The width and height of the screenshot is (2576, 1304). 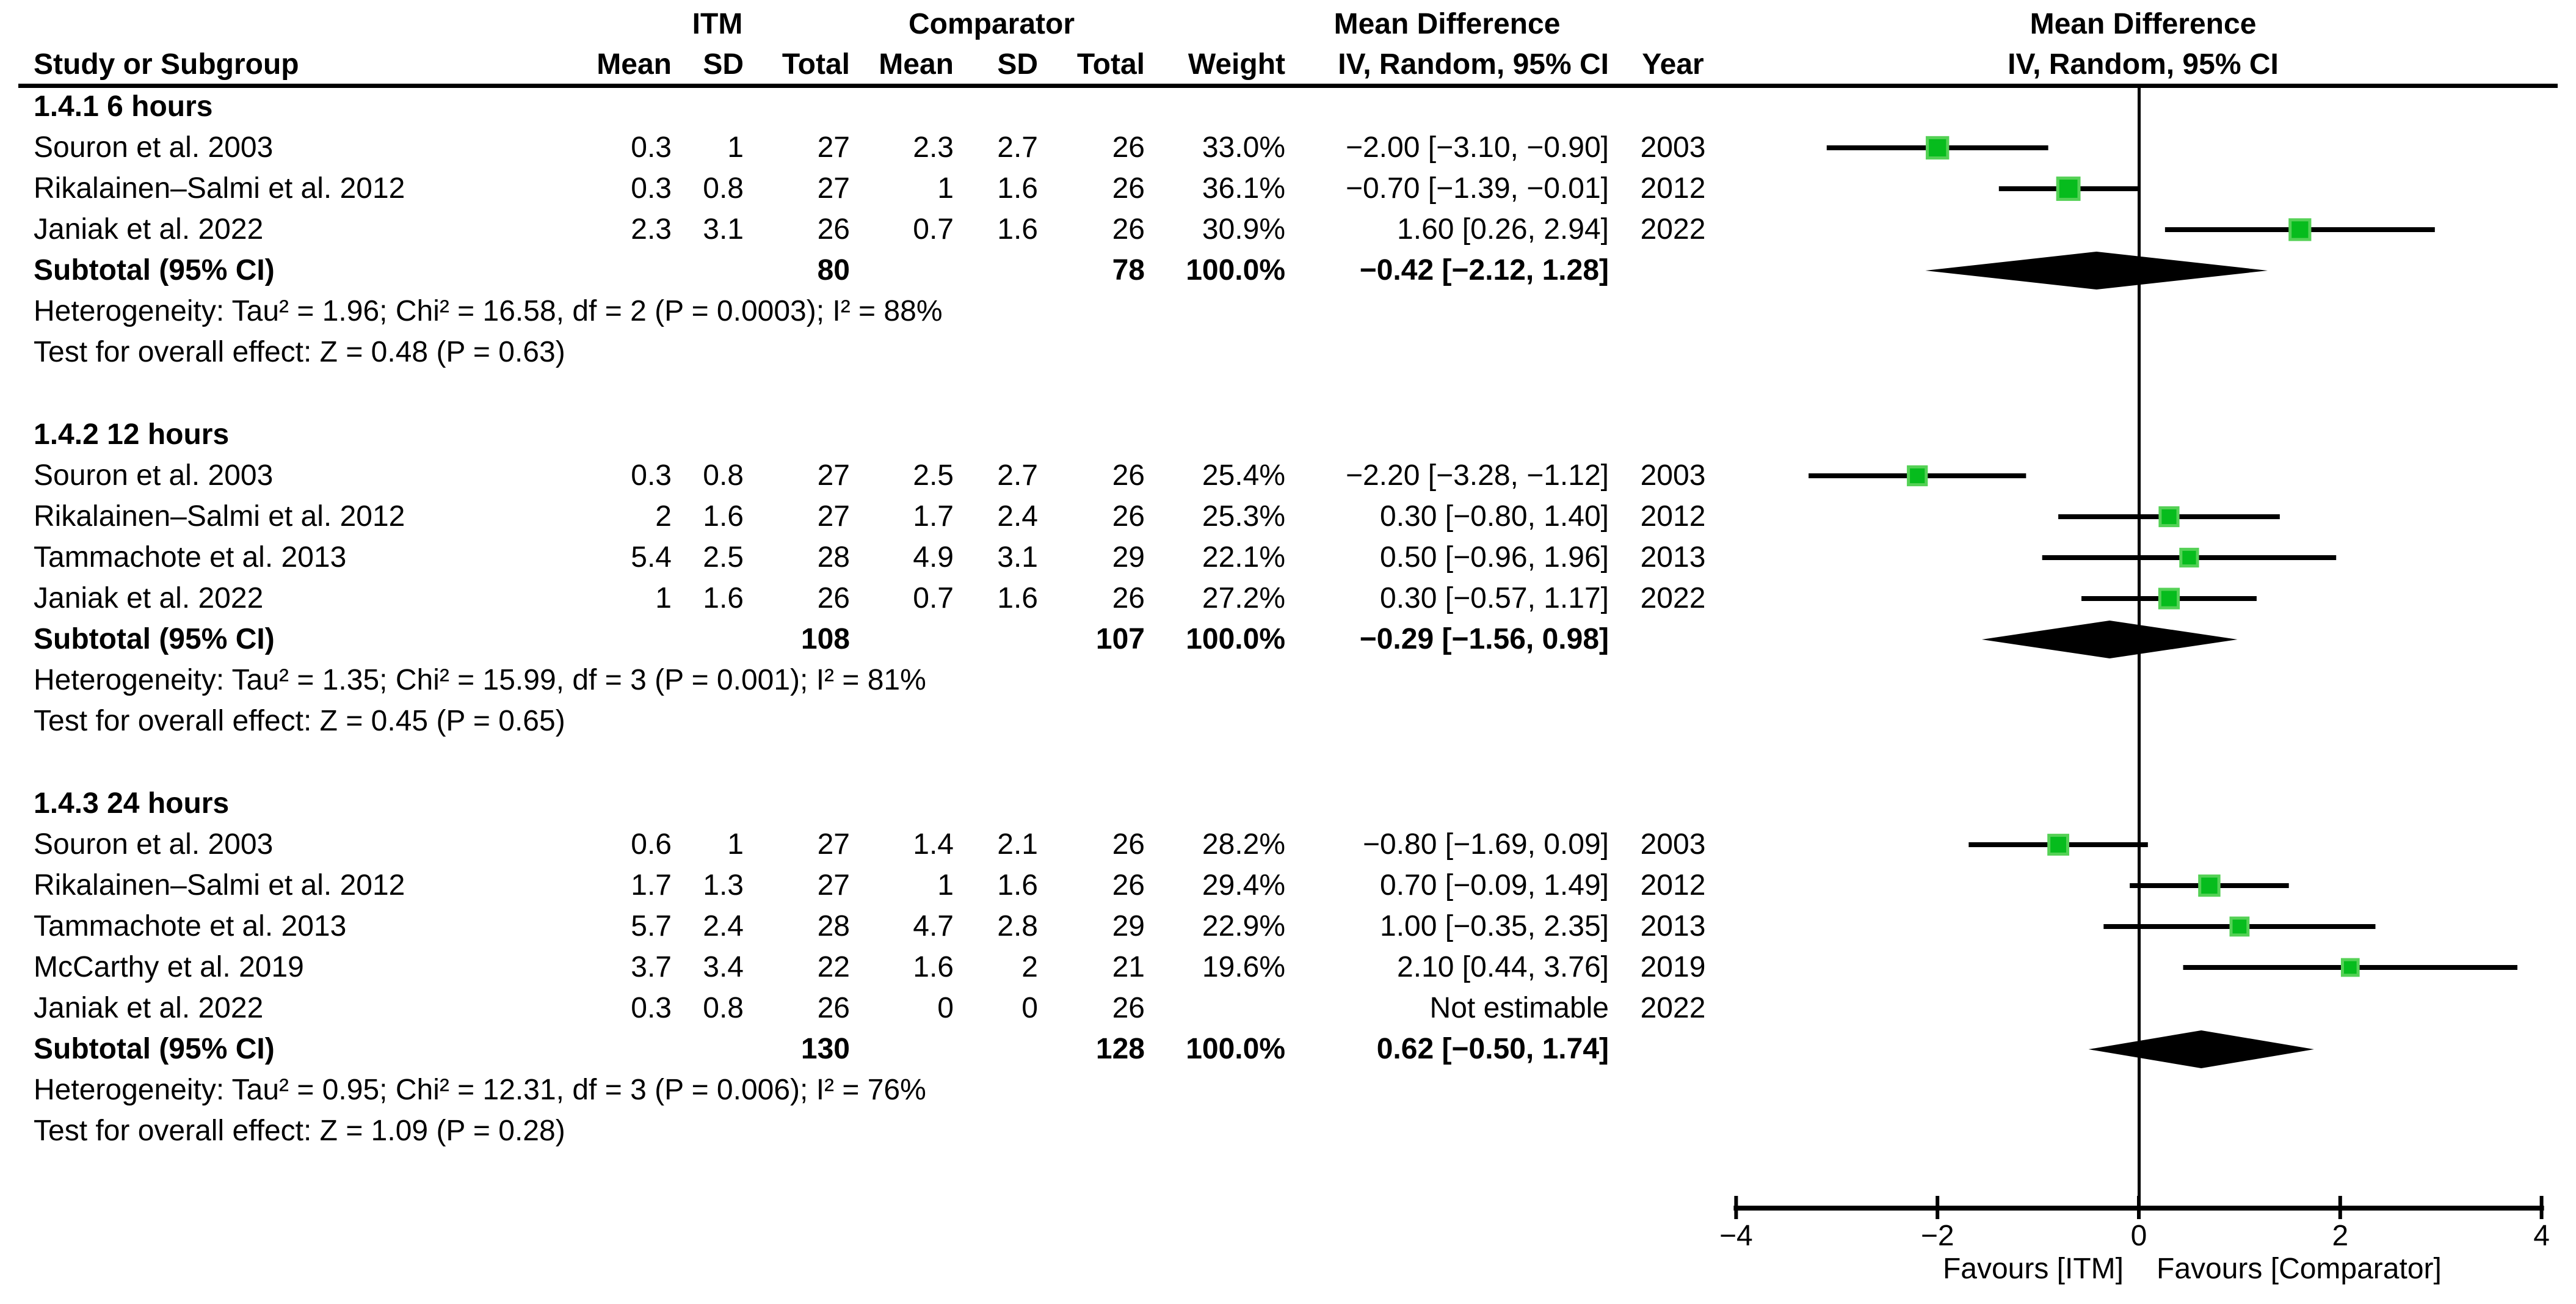 What do you see at coordinates (1017, 926) in the screenshot?
I see `comp-sd-cell: 2.8` at bounding box center [1017, 926].